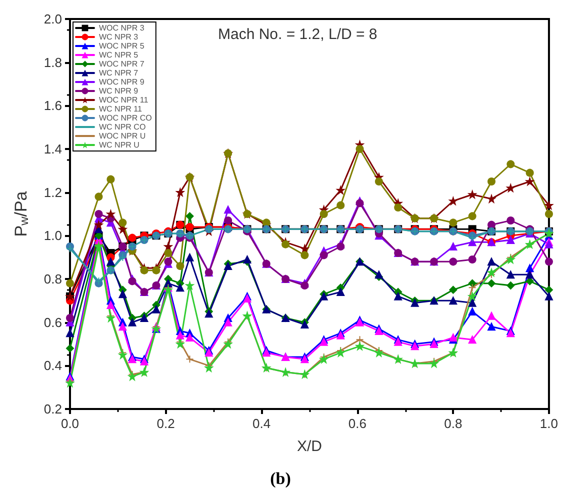 The image size is (561, 502). Describe the element at coordinates (357, 423) in the screenshot. I see `x-tick-label: 0.6` at that location.